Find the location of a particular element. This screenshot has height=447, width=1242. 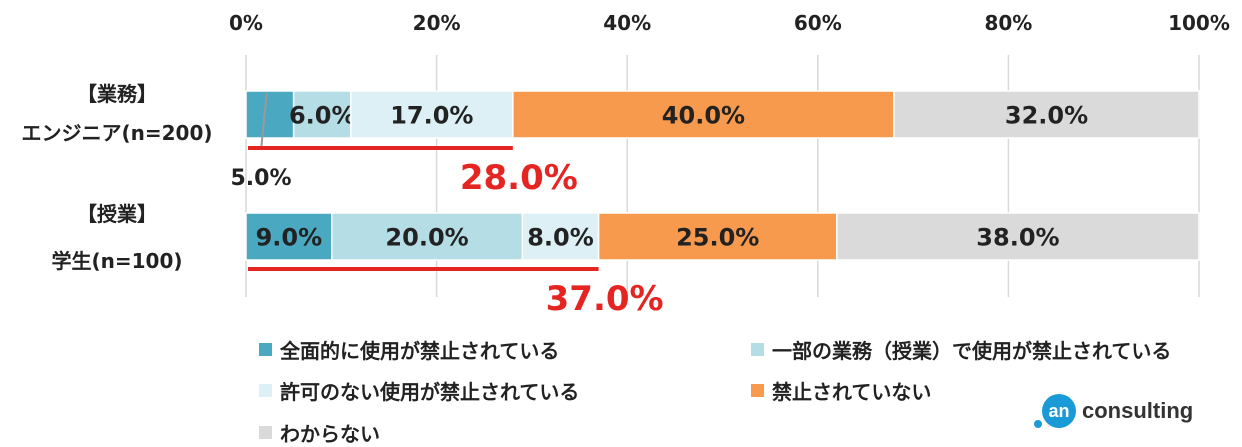

logo-dot is located at coordinates (1038, 424).